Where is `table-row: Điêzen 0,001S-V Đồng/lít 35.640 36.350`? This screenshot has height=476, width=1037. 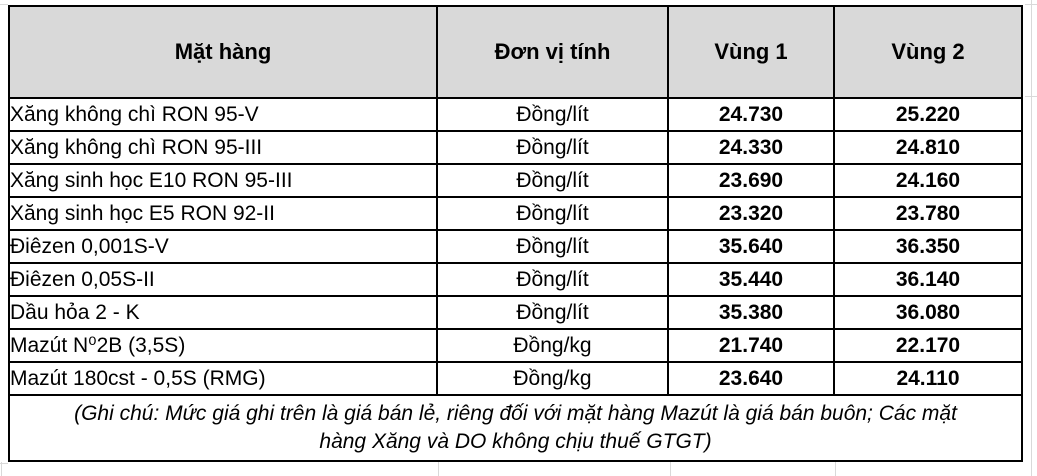 table-row: Điêzen 0,001S-V Đồng/lít 35.640 36.350 is located at coordinates (515, 246).